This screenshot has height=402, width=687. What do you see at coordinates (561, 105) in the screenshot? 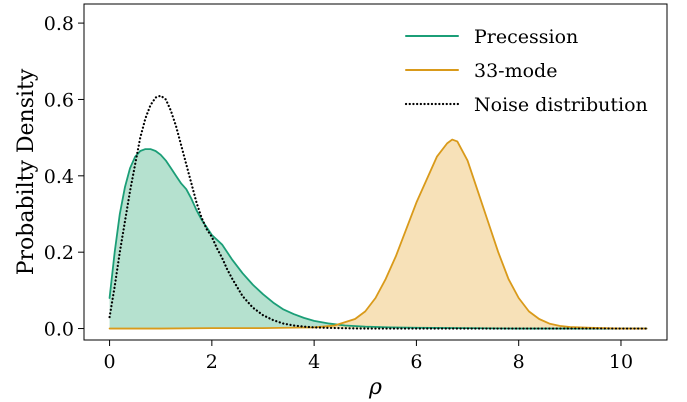
I see `legend-label: Noise distribution` at bounding box center [561, 105].